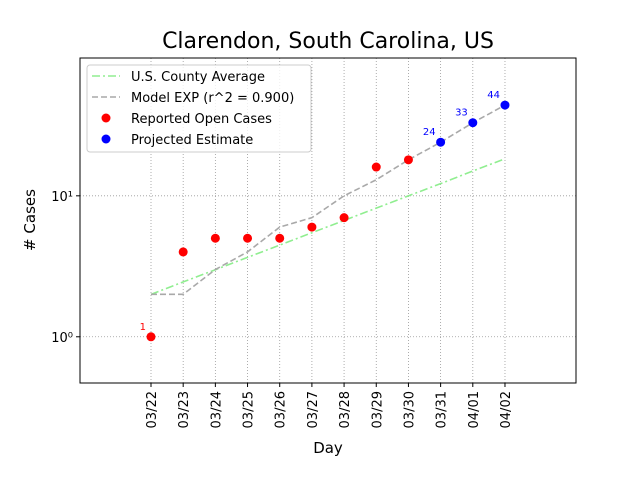  Describe the element at coordinates (212, 98) in the screenshot. I see `legend-label: Model EXP (r^2 = 0.900)` at that location.